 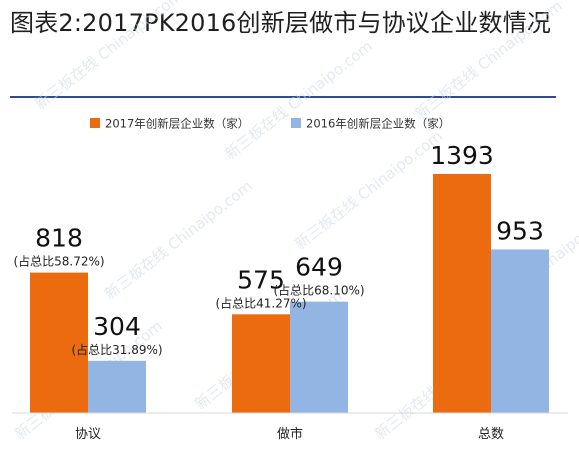 What do you see at coordinates (88, 434) in the screenshot?
I see `x-tick-label: 协议` at bounding box center [88, 434].